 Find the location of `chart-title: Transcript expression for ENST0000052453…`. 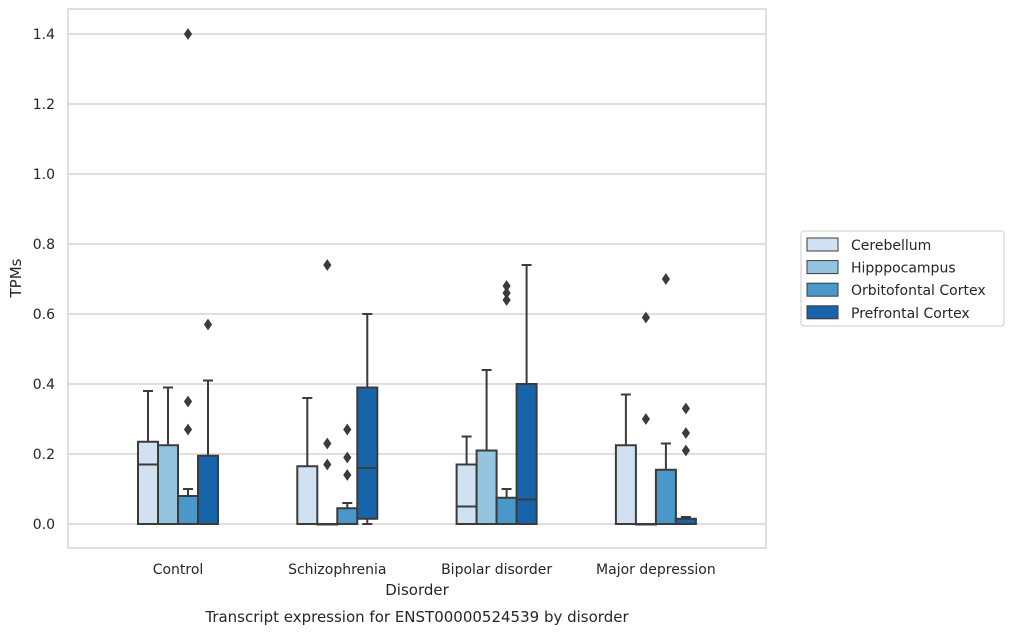

chart-title: Transcript expression for ENST0000052453… is located at coordinates (416, 617).